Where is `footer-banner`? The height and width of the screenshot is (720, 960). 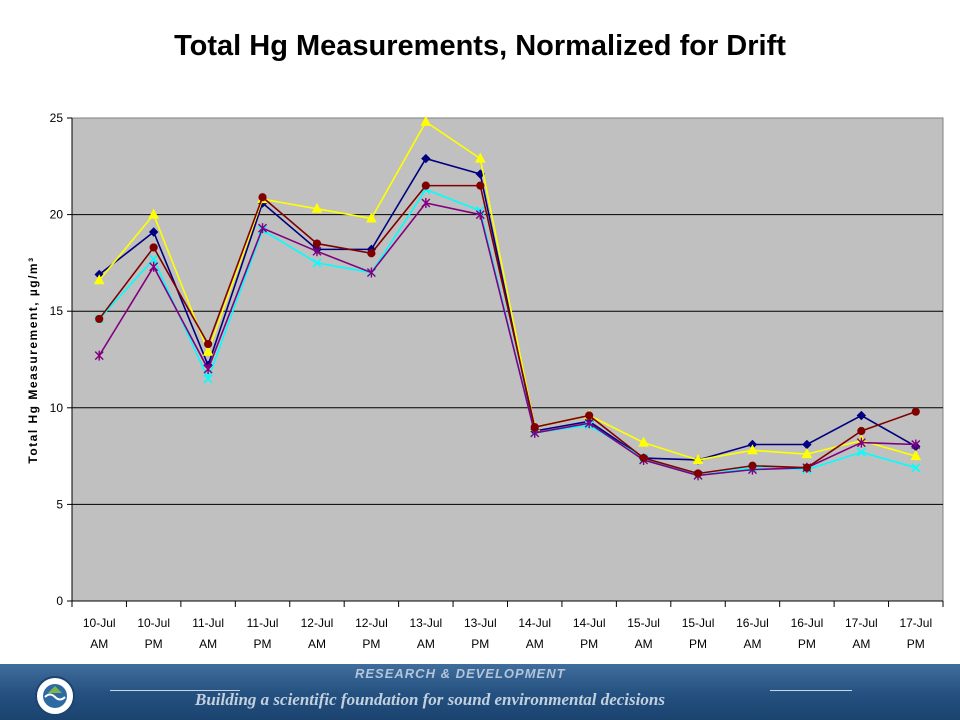
footer-banner is located at coordinates (480, 692).